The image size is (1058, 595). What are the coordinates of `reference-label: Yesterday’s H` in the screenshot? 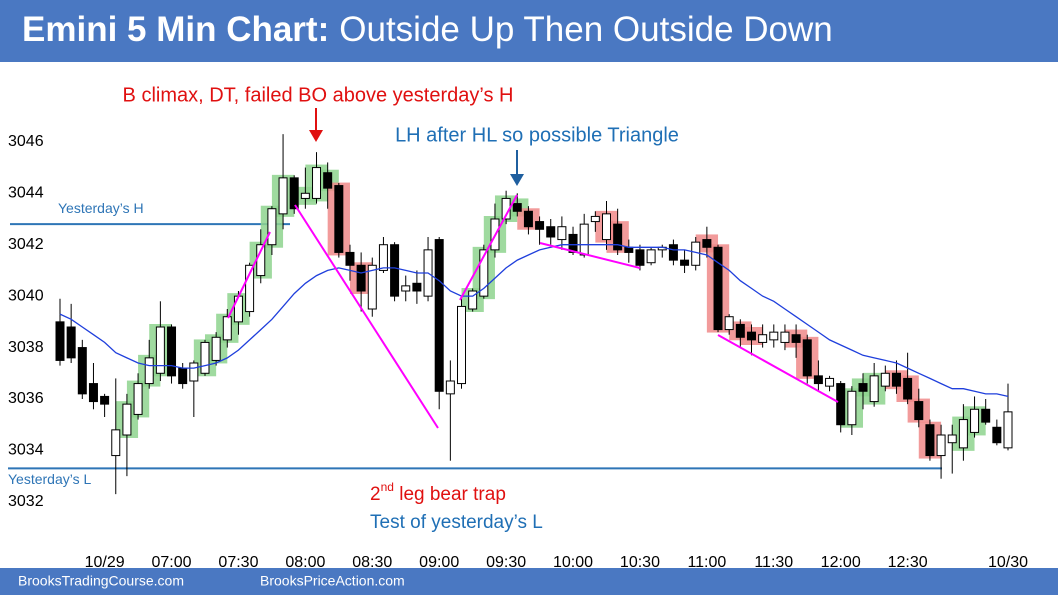 It's located at (101, 208).